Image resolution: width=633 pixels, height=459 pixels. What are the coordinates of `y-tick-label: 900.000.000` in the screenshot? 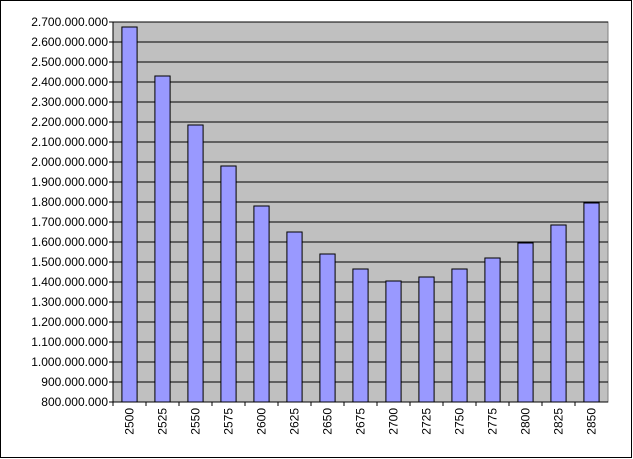 It's located at (74, 382).